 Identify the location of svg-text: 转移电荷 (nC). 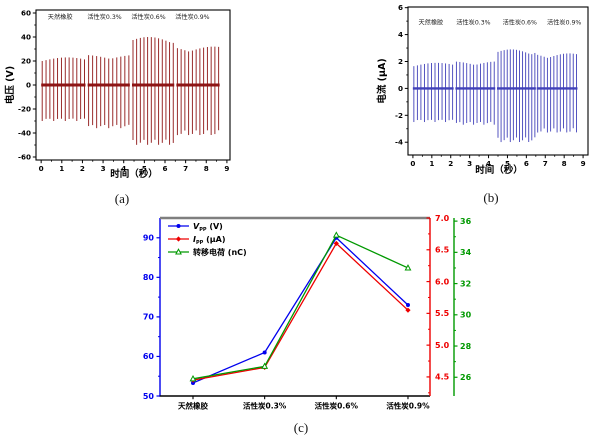
(220, 252).